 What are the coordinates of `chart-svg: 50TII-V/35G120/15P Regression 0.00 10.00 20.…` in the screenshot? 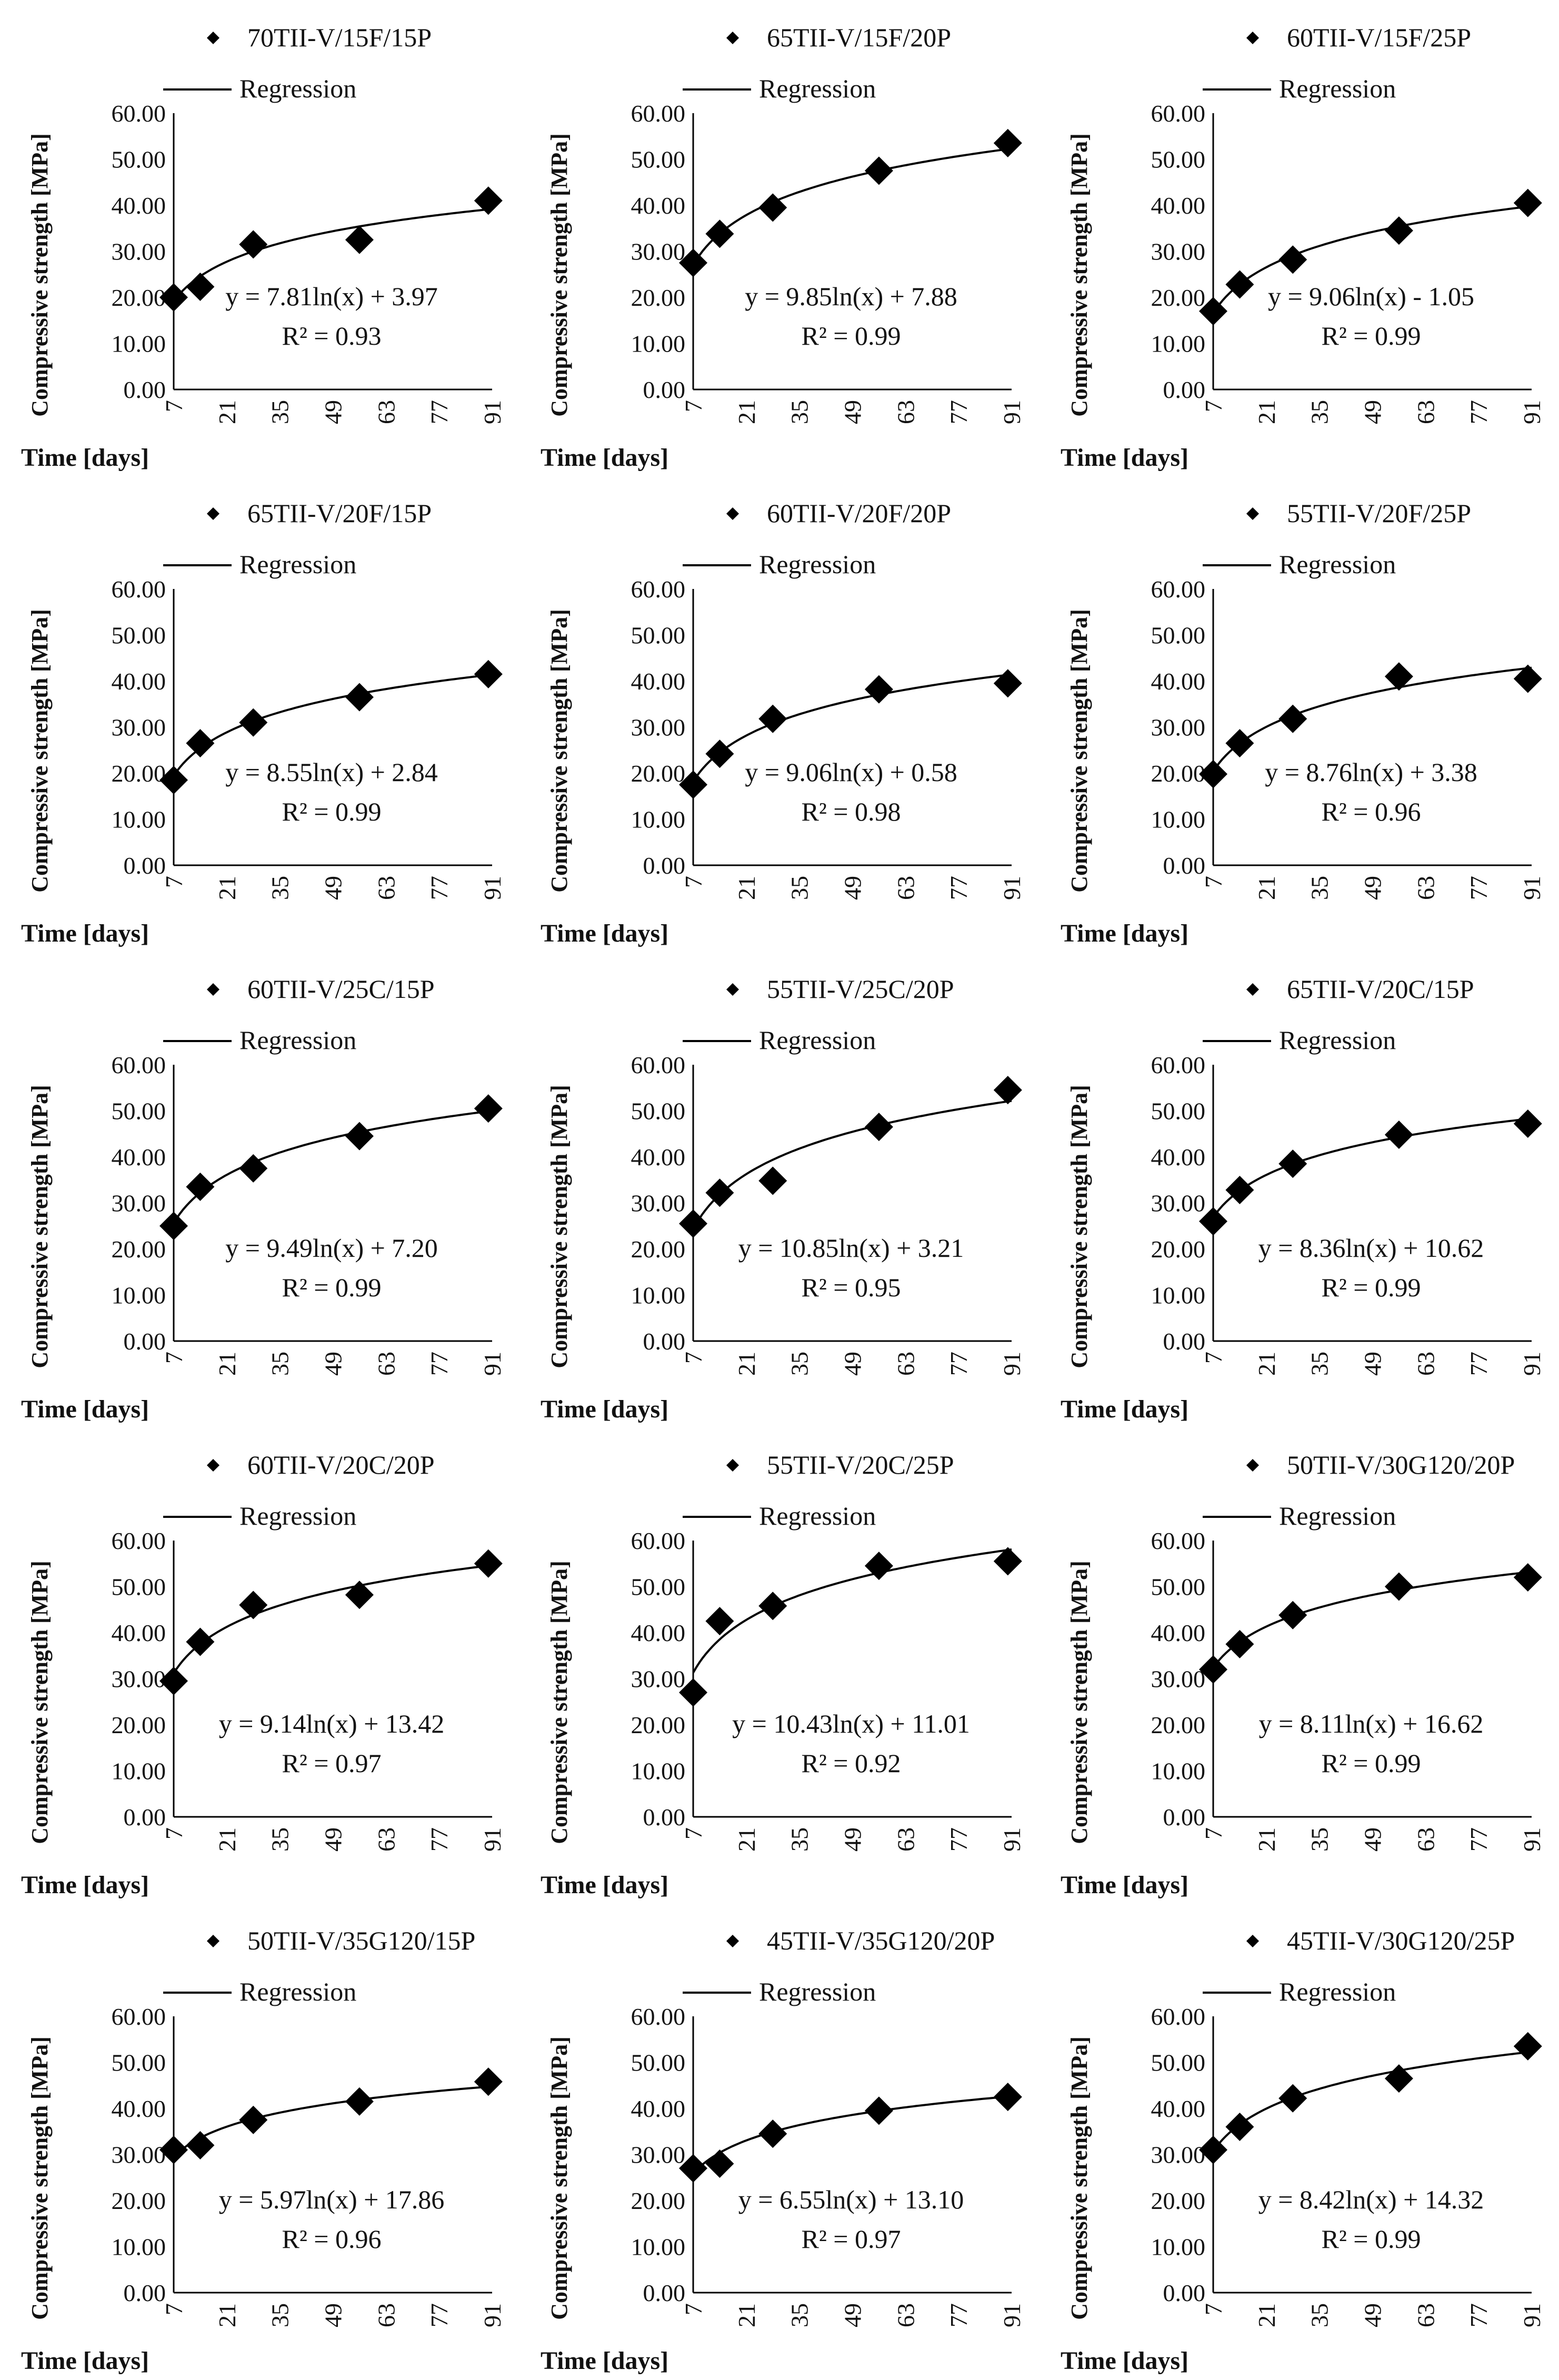 It's located at (263, 2150).